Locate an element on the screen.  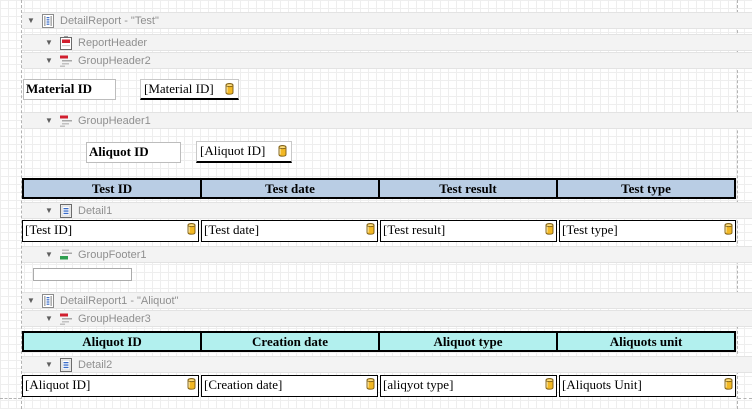
bottom-margin-guide-right is located at coordinates (745, 398).